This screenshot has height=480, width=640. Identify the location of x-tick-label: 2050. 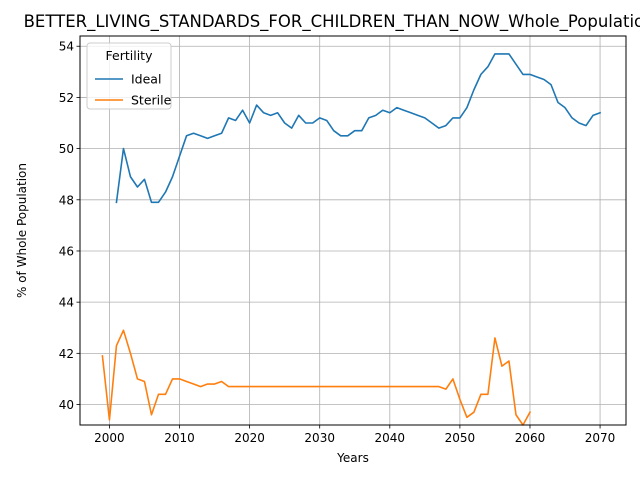
(460, 438).